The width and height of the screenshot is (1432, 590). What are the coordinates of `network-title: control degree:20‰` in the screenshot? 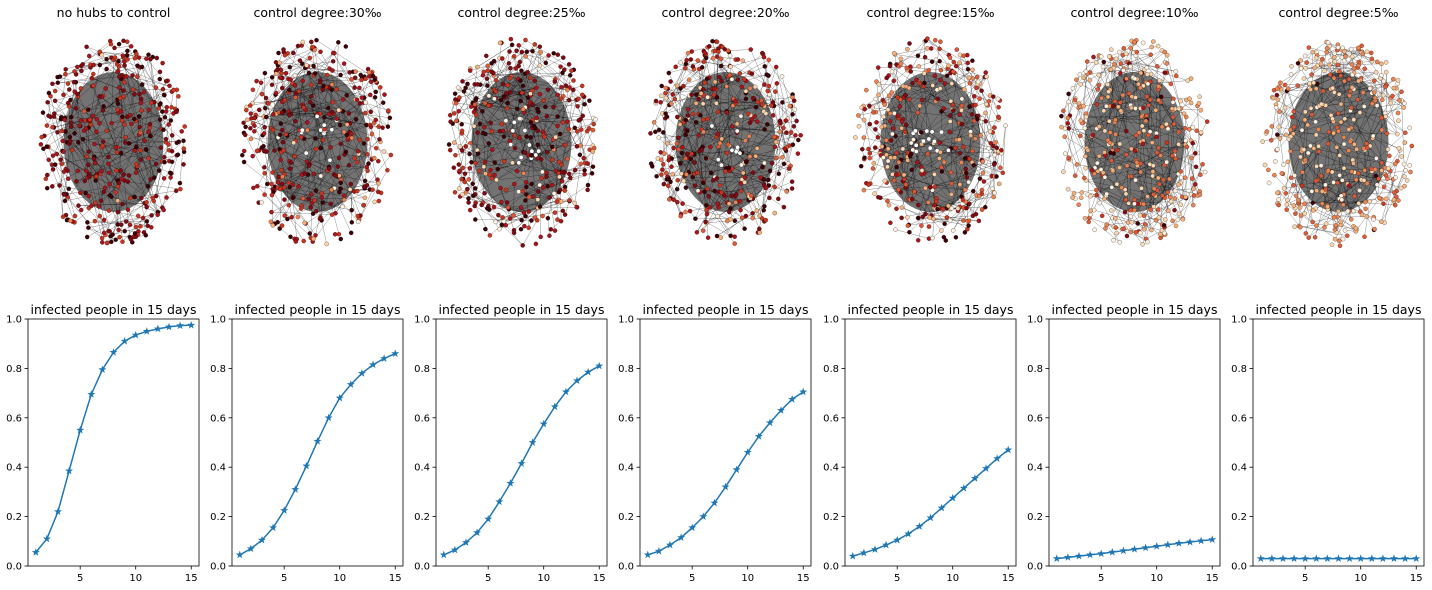 It's located at (726, 12).